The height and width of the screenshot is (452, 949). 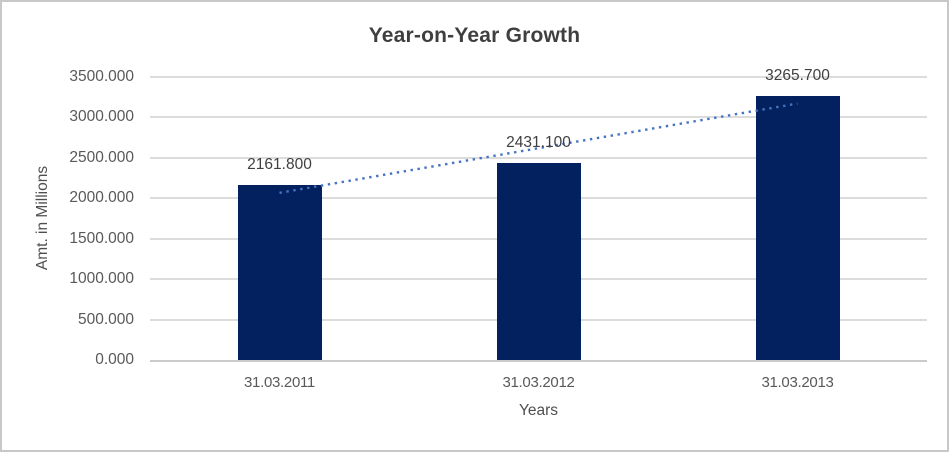 I want to click on y-axis-title: Amt. in Millions, so click(x=42, y=218).